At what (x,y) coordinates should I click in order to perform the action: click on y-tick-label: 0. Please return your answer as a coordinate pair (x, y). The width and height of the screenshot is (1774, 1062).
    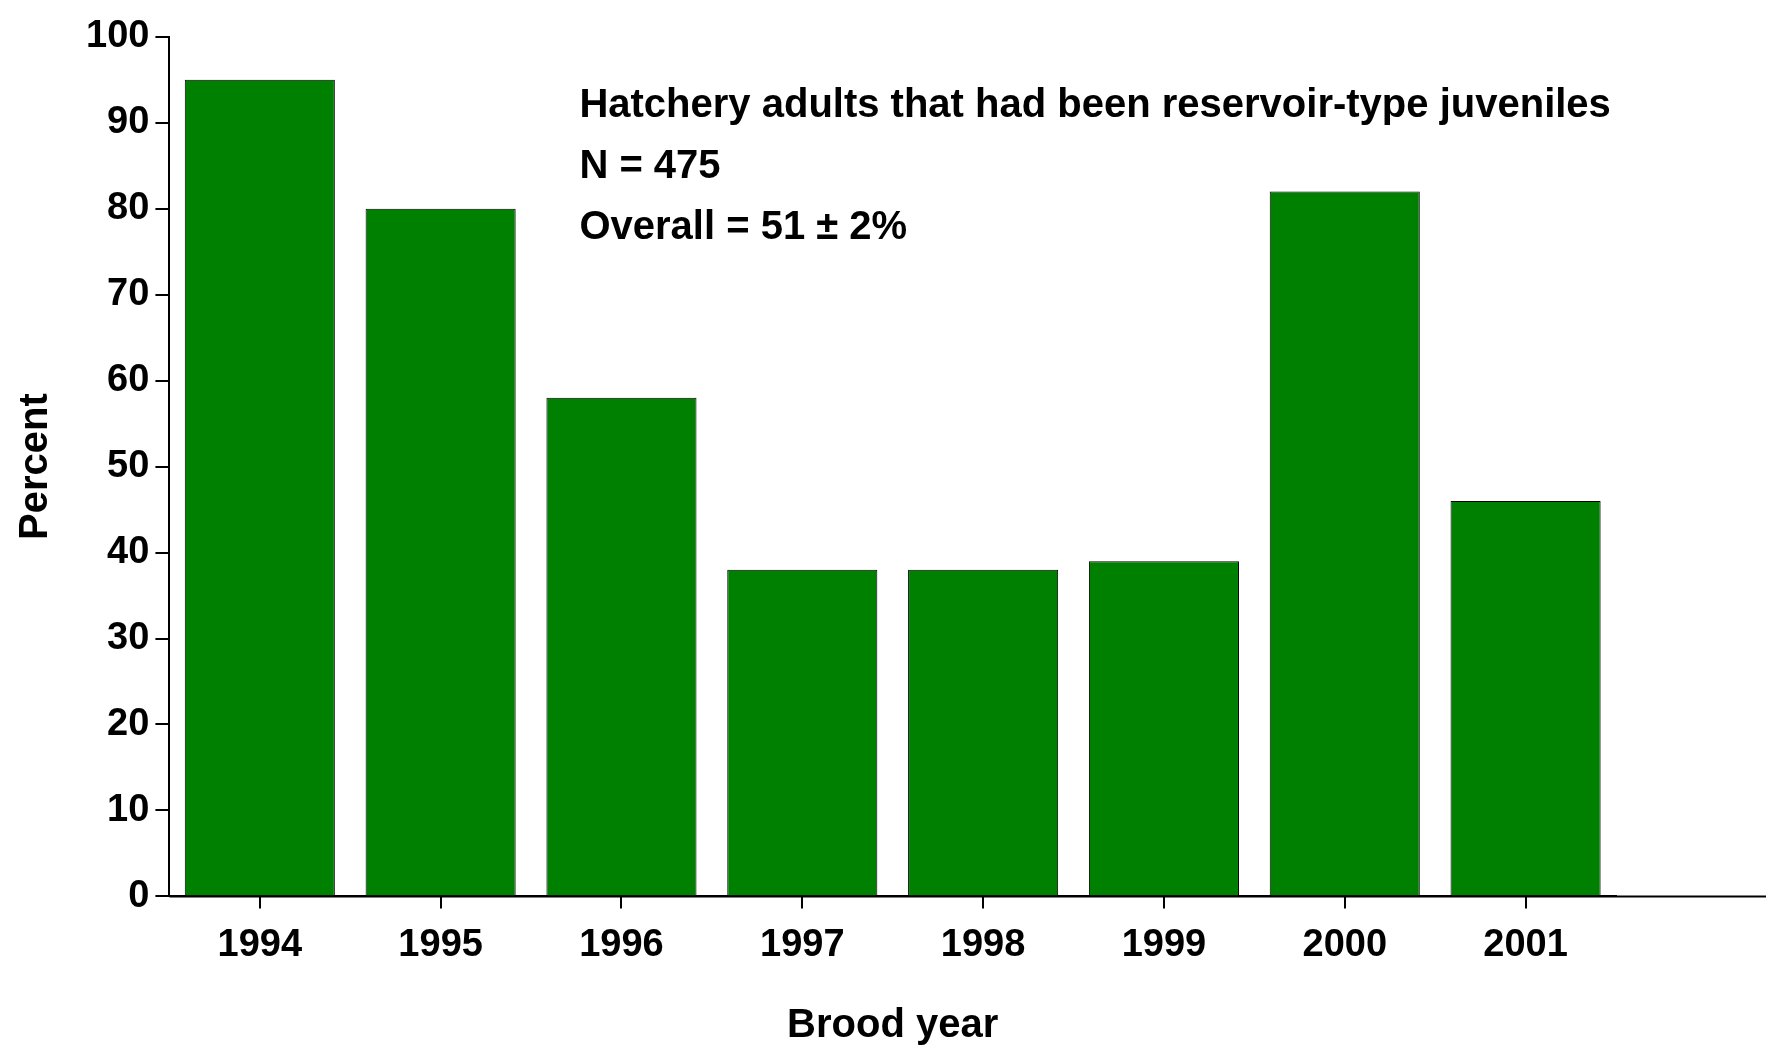
    Looking at the image, I should click on (139, 893).